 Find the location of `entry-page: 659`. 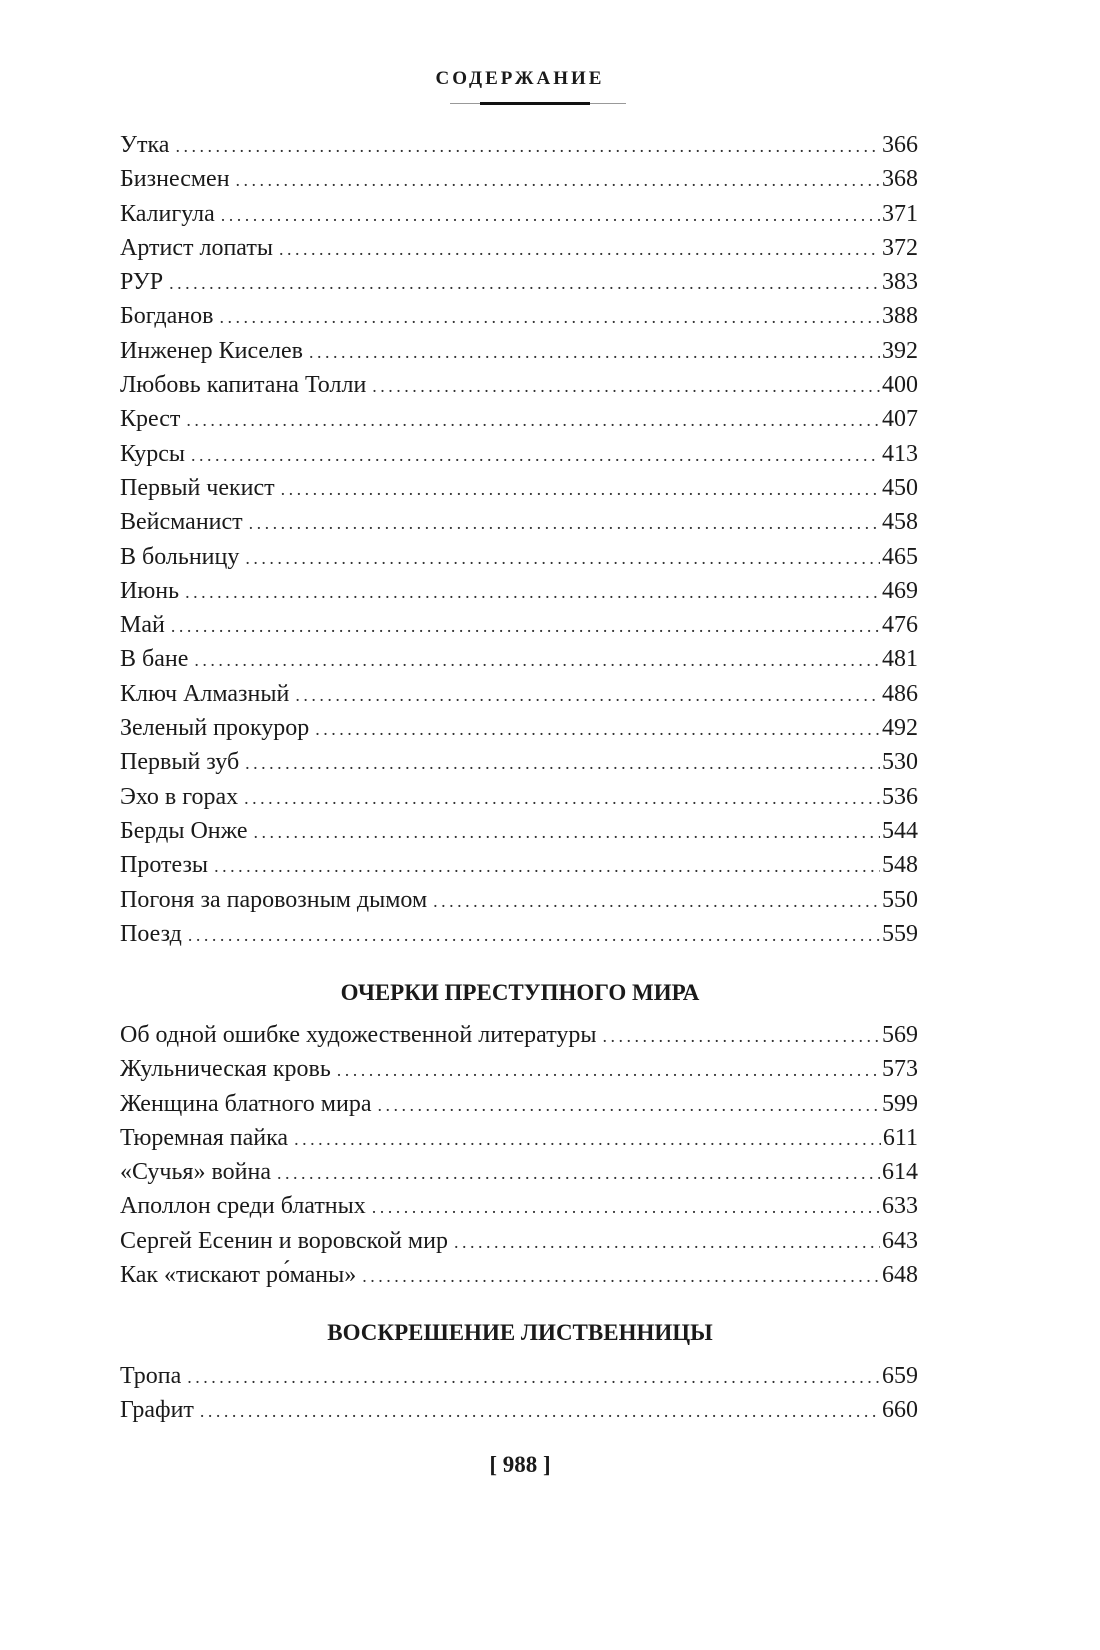

entry-page: 659 is located at coordinates (900, 1376).